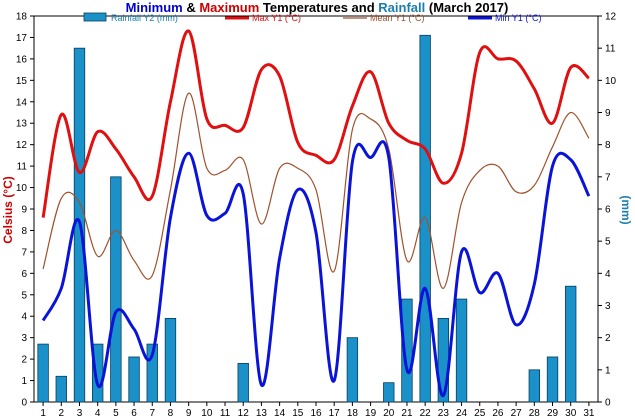 The width and height of the screenshot is (635, 420). What do you see at coordinates (608, 370) in the screenshot?
I see `y-right-tick-label: 1` at bounding box center [608, 370].